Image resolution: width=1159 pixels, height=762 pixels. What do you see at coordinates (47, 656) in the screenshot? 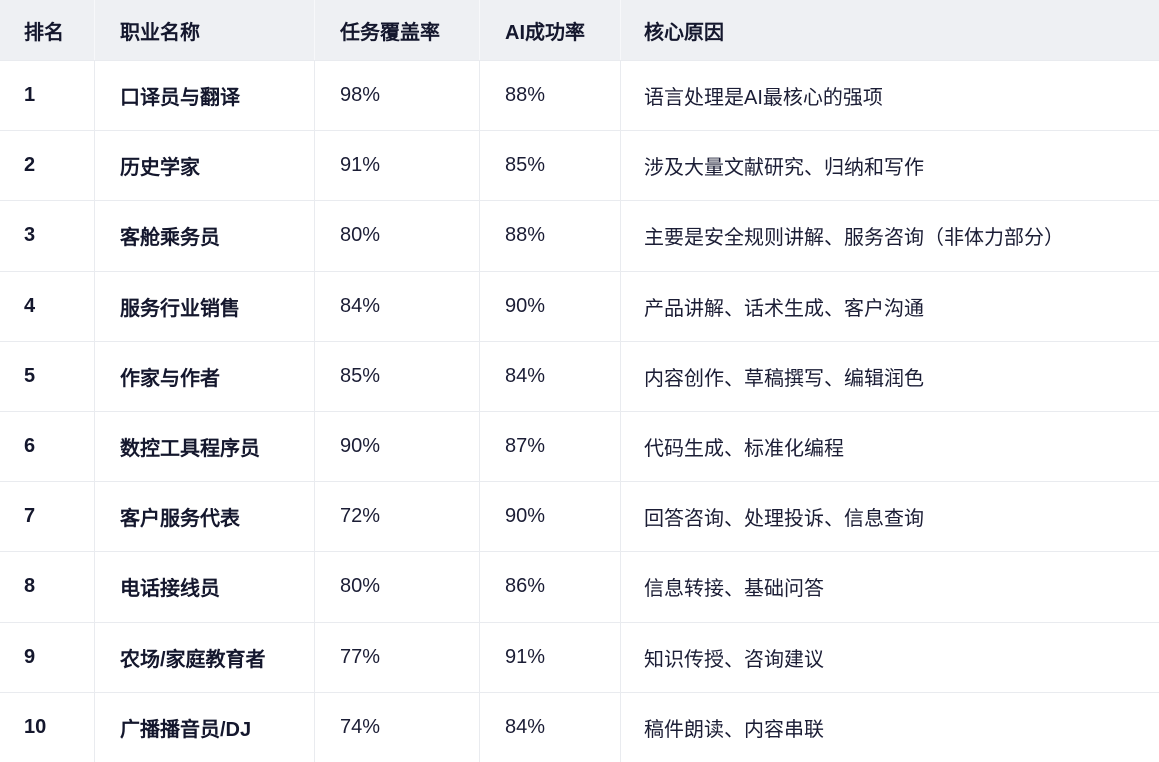
I see `cell-rank: 9` at bounding box center [47, 656].